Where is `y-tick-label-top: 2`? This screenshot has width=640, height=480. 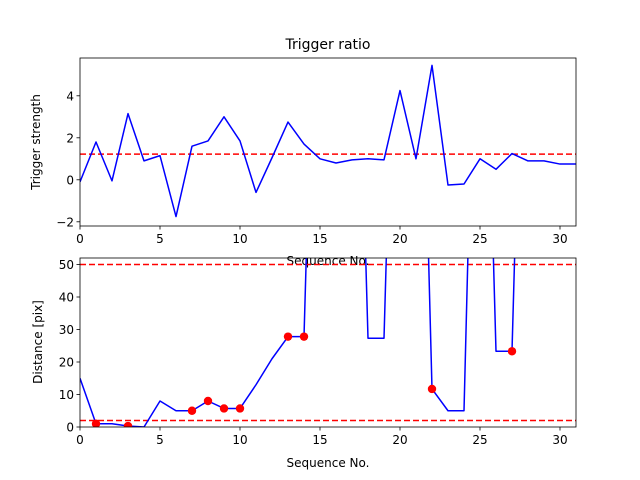 y-tick-label-top: 2 is located at coordinates (70, 138).